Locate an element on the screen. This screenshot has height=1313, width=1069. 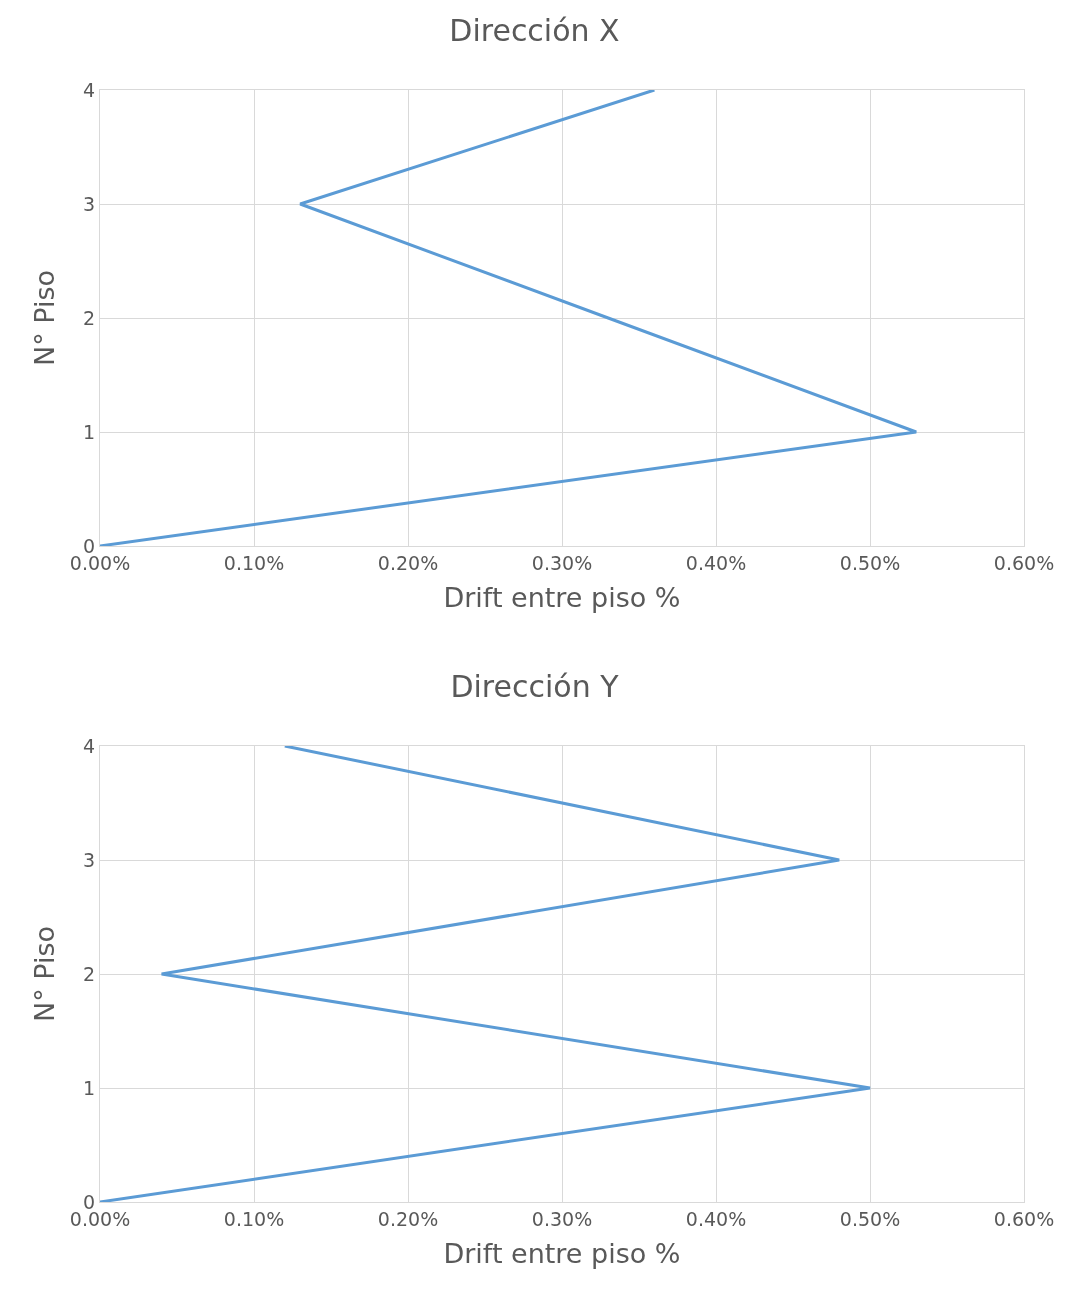
chart-title: Dirección Y is located at coordinates (535, 686).